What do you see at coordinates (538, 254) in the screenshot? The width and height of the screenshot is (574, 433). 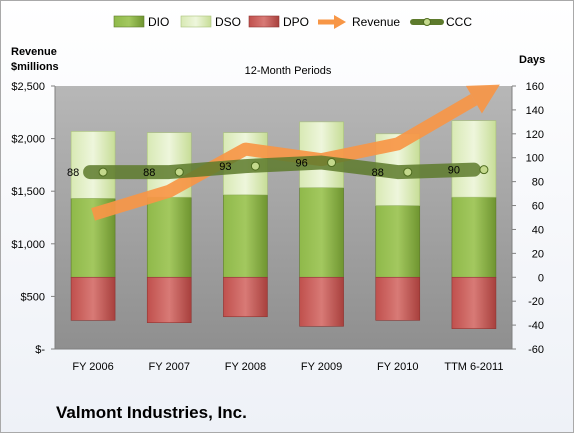 I see `right-tick-label: 20` at bounding box center [538, 254].